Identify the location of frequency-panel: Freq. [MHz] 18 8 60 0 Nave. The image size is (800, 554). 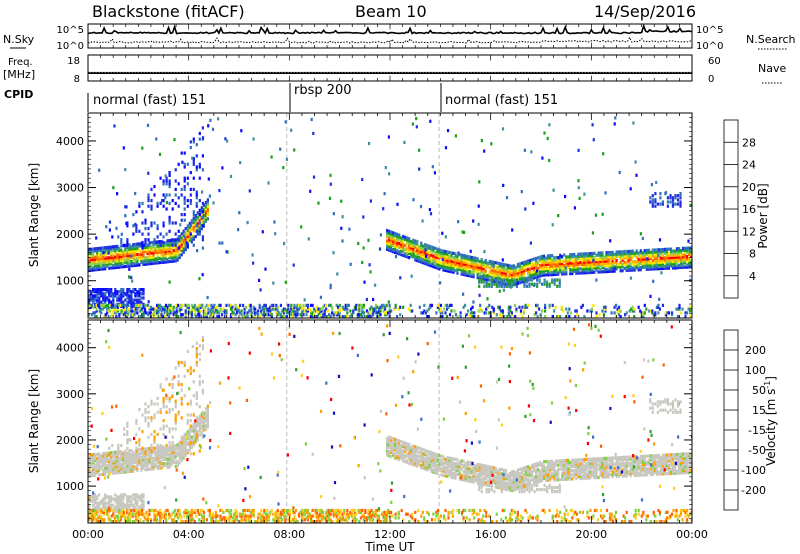
(394, 69).